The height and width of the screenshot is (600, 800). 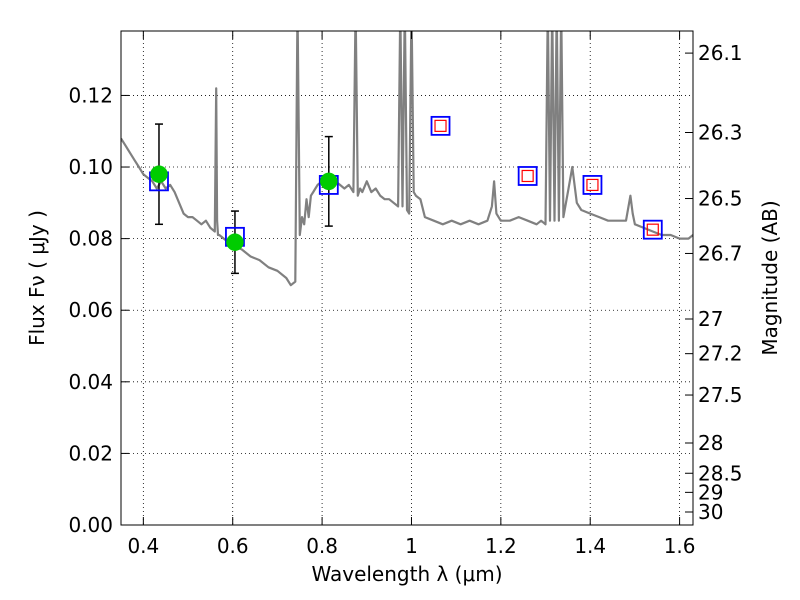 What do you see at coordinates (411, 546) in the screenshot?
I see `x-tick-label: 1` at bounding box center [411, 546].